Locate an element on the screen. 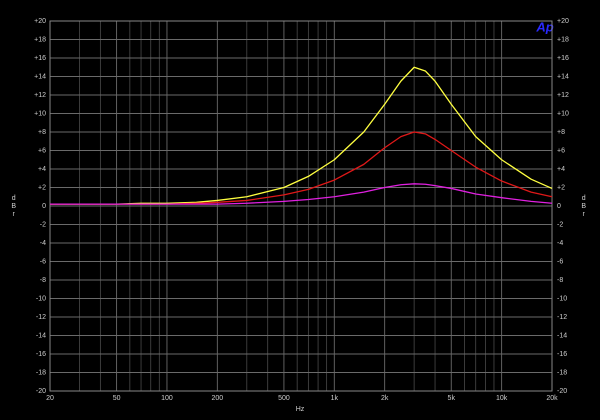 The width and height of the screenshot is (600, 420). y2-tick-label: -20 is located at coordinates (562, 391).